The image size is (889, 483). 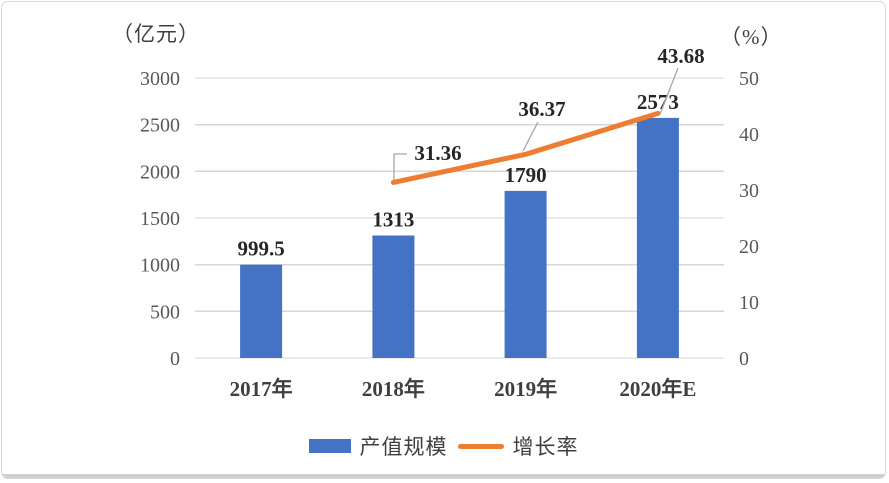 What do you see at coordinates (541, 109) in the screenshot?
I see `line-value-label: 36.37` at bounding box center [541, 109].